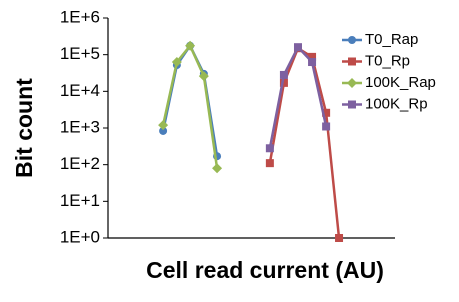 The image size is (459, 302). I want to click on y-tick-label: 1E+6, so click(80, 16).